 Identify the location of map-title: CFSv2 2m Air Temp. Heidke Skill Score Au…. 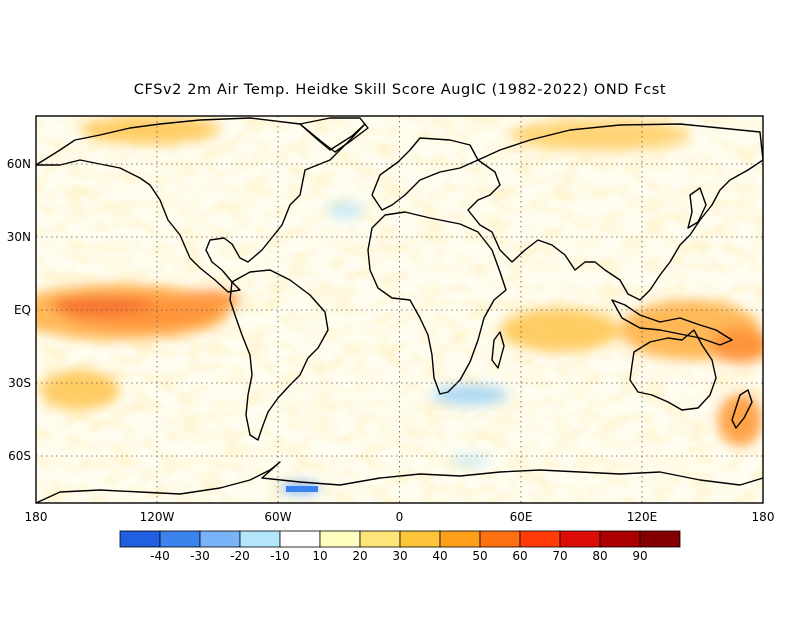
(400, 90).